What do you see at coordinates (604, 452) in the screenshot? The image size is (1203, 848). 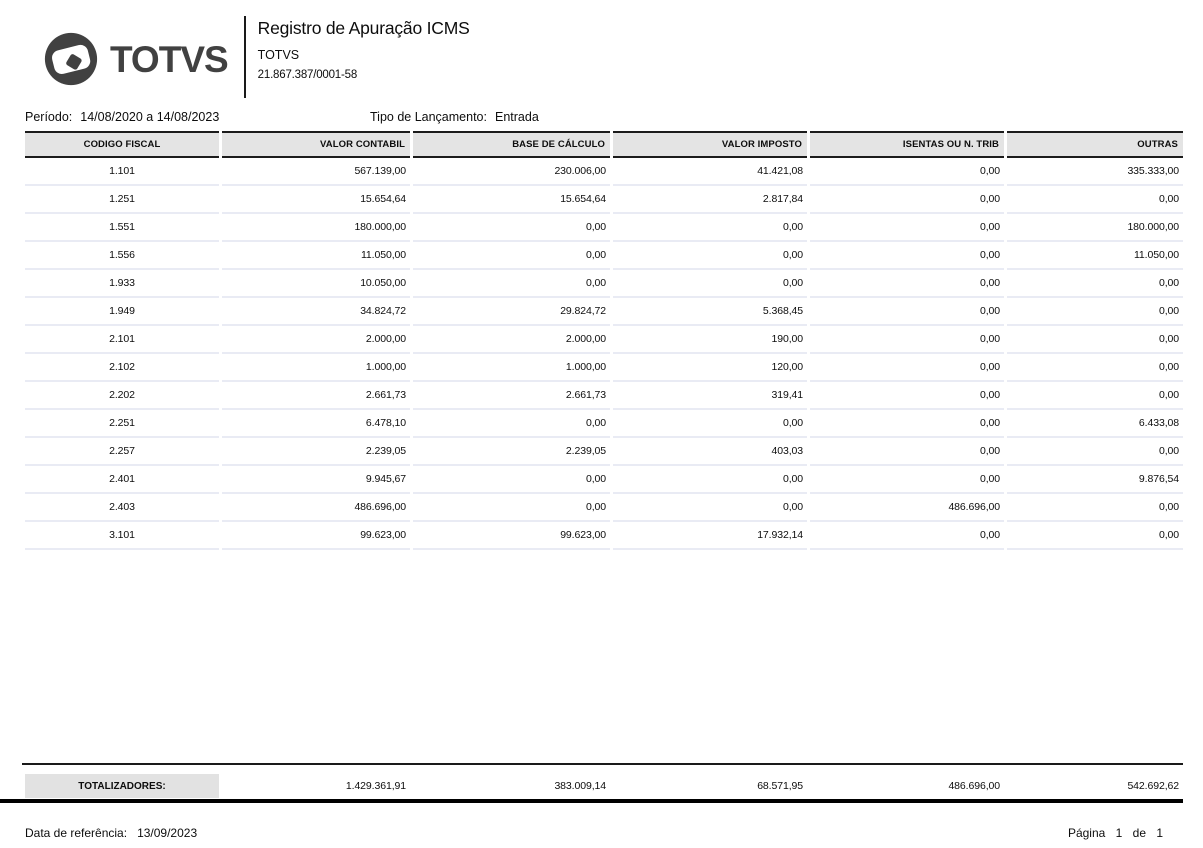 I see `table-row: 2.257 2.239,05 2.239,05 403,03 0,00 0,00` at bounding box center [604, 452].